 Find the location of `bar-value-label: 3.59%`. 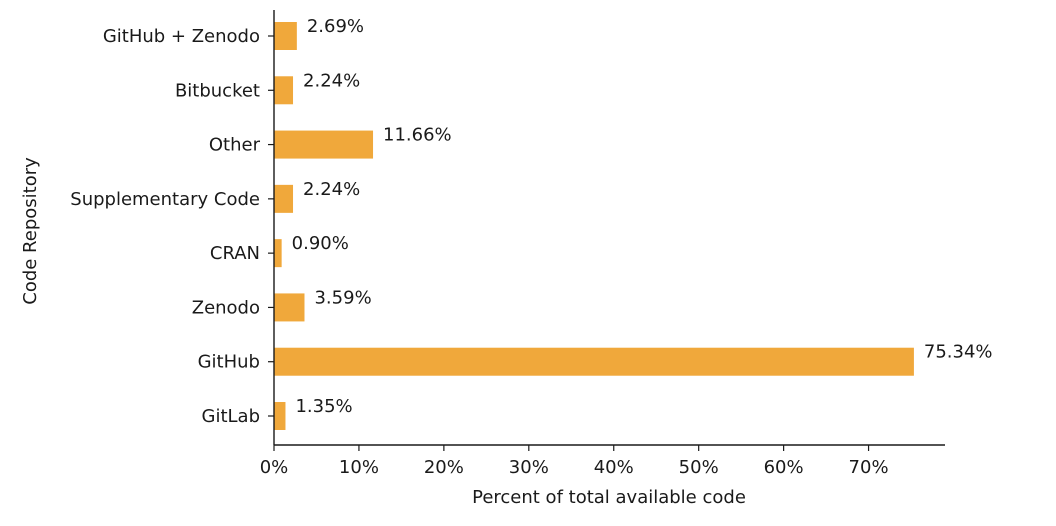

bar-value-label: 3.59% is located at coordinates (342, 297).